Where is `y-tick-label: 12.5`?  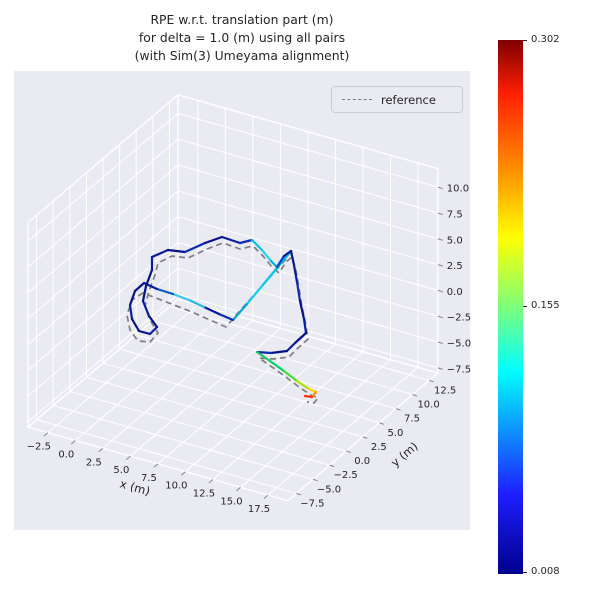 y-tick-label: 12.5 is located at coordinates (445, 390).